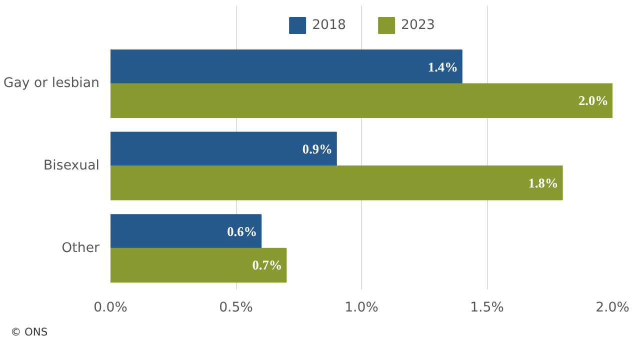 Image resolution: width=634 pixels, height=343 pixels. I want to click on data-label: 0.6%, so click(242, 231).